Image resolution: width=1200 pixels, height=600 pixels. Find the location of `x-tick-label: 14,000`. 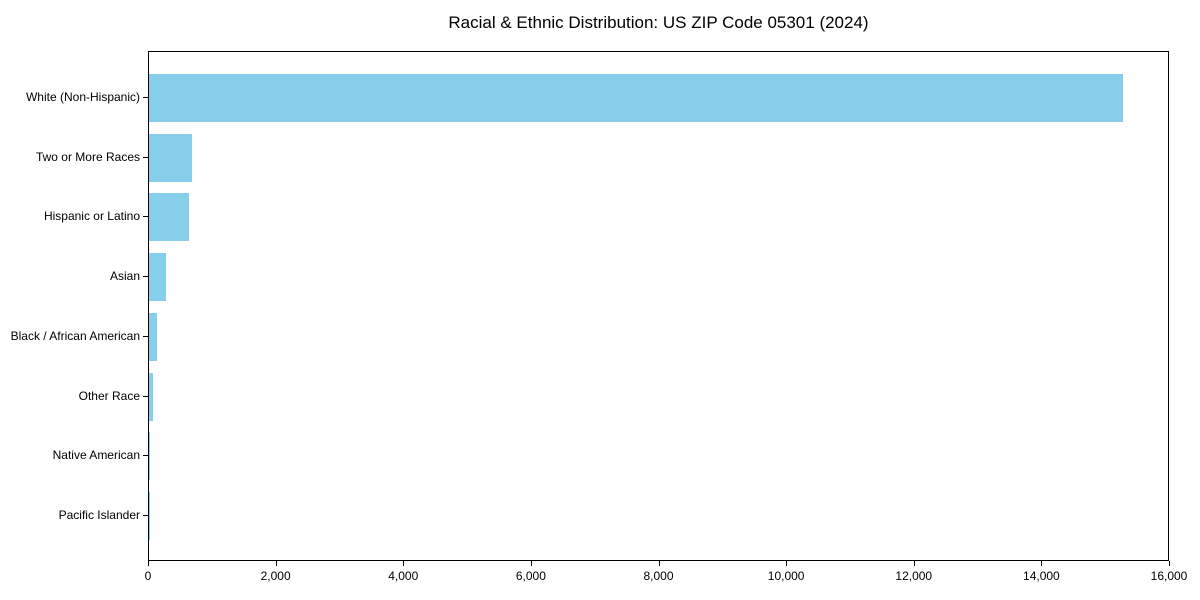

x-tick-label: 14,000 is located at coordinates (1041, 576).